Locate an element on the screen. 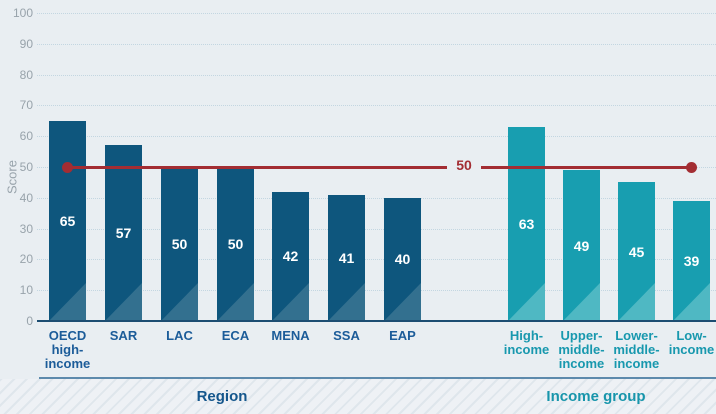  category-label-upper-middle-income: Upper-middle-income is located at coordinates (581, 349).